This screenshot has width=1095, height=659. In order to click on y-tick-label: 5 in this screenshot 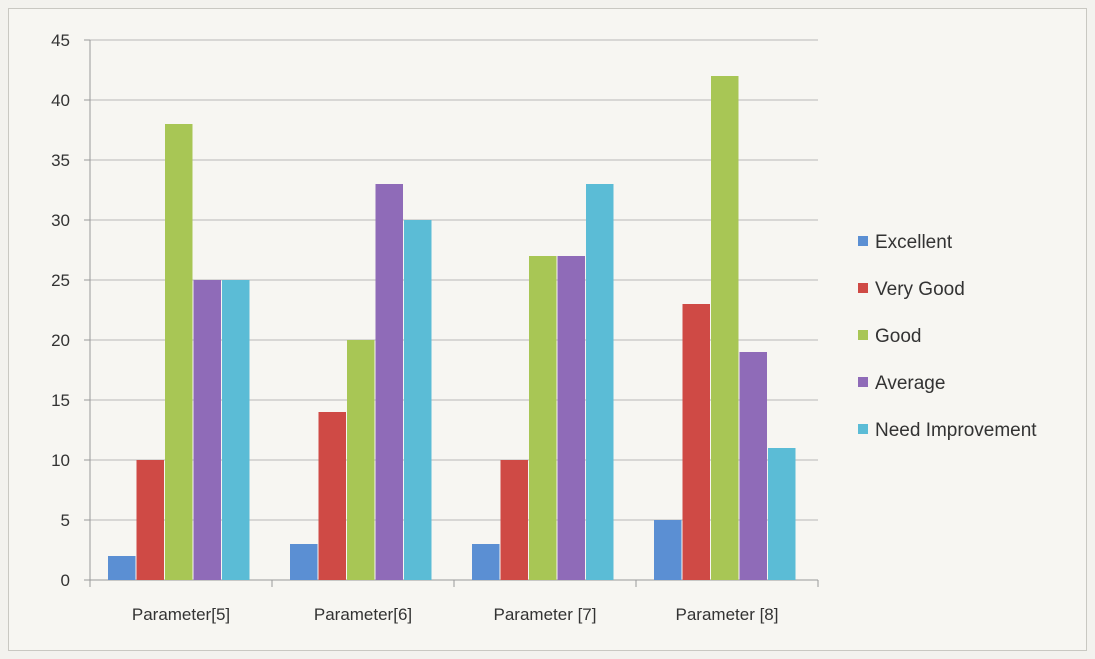, I will do `click(65, 520)`.